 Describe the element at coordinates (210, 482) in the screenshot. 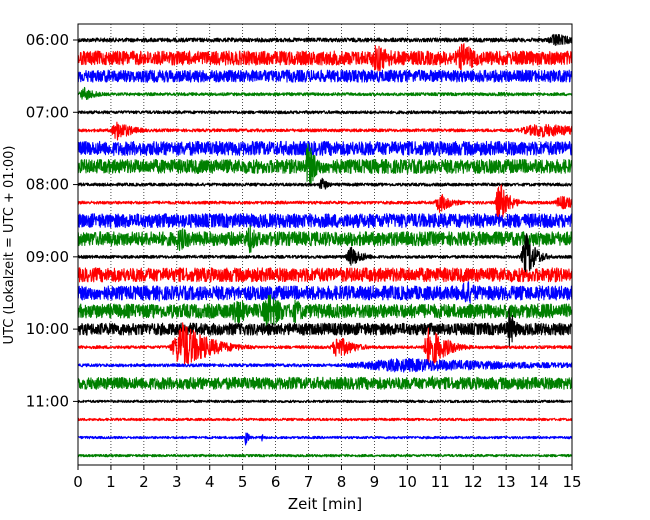

I see `x-tick-label: 4` at that location.